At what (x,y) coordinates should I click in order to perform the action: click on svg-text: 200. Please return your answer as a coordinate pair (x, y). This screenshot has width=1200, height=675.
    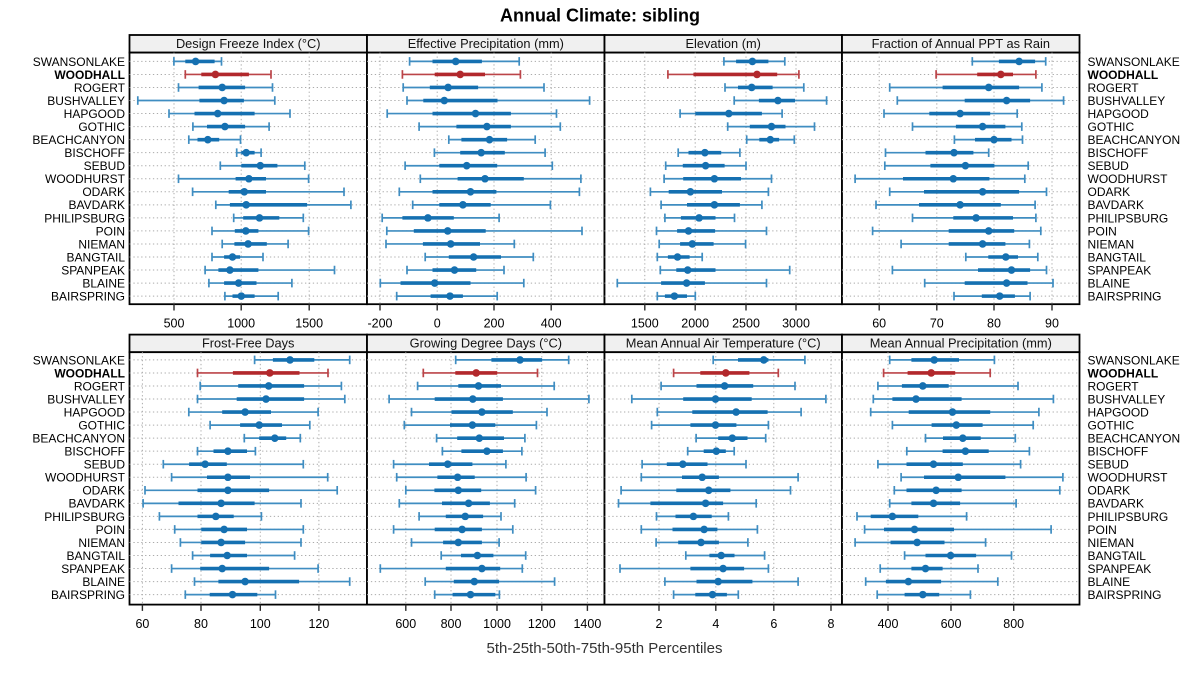
    Looking at the image, I should click on (494, 324).